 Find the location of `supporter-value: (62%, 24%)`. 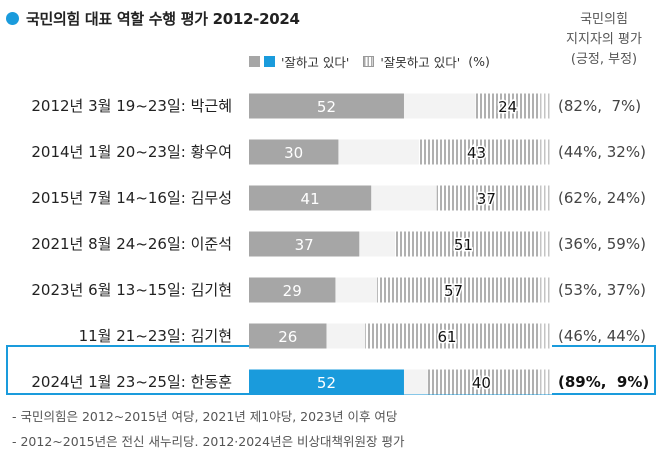

supporter-value: (62%, 24%) is located at coordinates (602, 198).